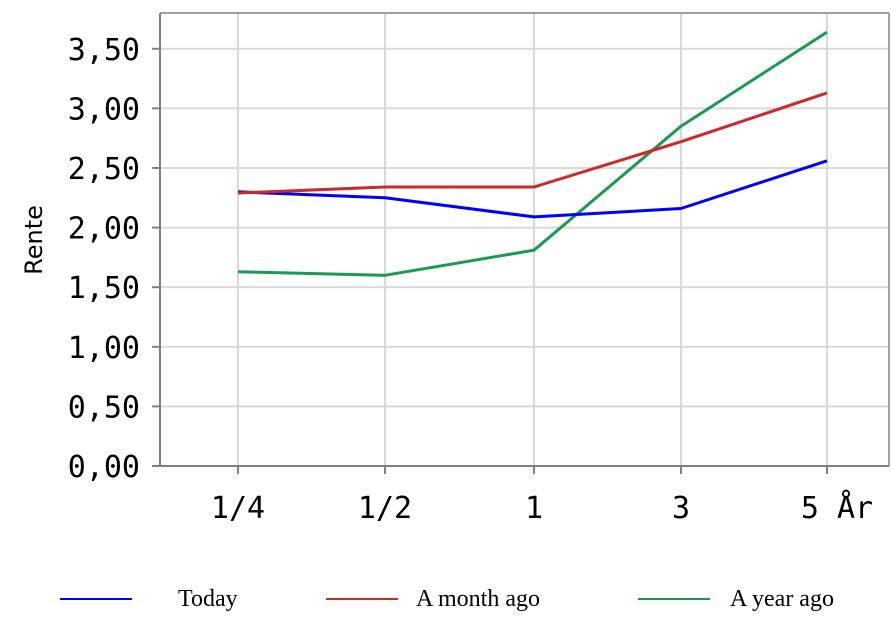  What do you see at coordinates (104, 109) in the screenshot?
I see `y-tick-label: 3,00` at bounding box center [104, 109].